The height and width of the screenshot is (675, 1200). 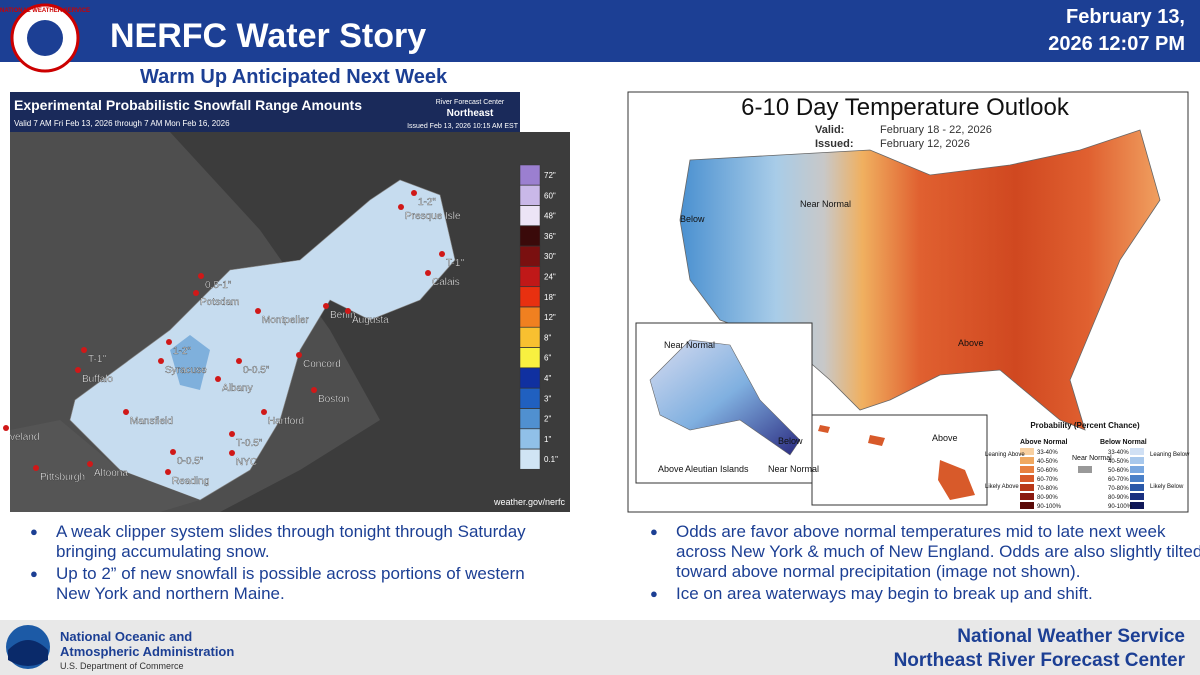 What do you see at coordinates (550, 256) in the screenshot?
I see `legend-label: 30"` at bounding box center [550, 256].